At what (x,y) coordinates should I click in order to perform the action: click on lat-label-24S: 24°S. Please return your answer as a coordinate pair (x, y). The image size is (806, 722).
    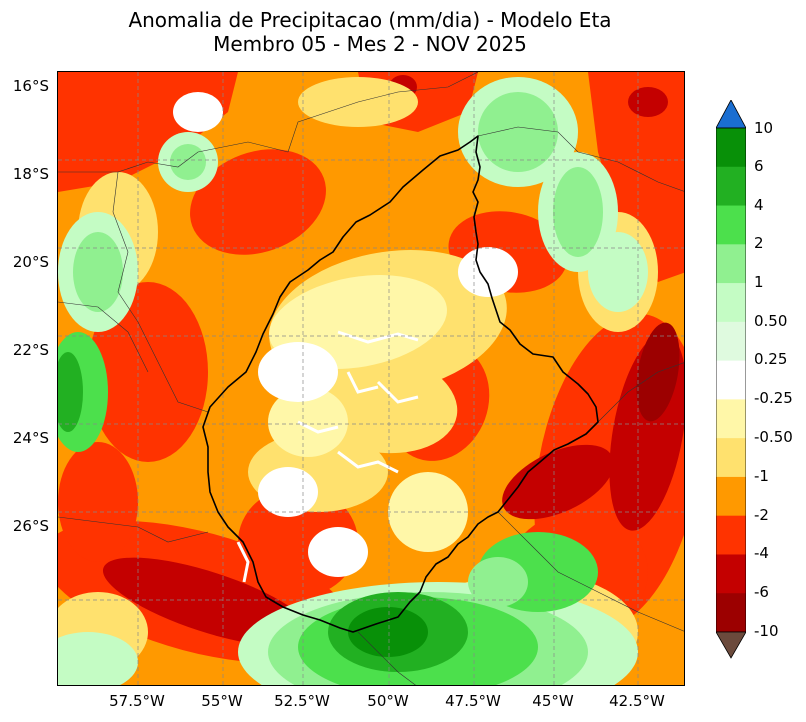
    Looking at the image, I should click on (30, 438).